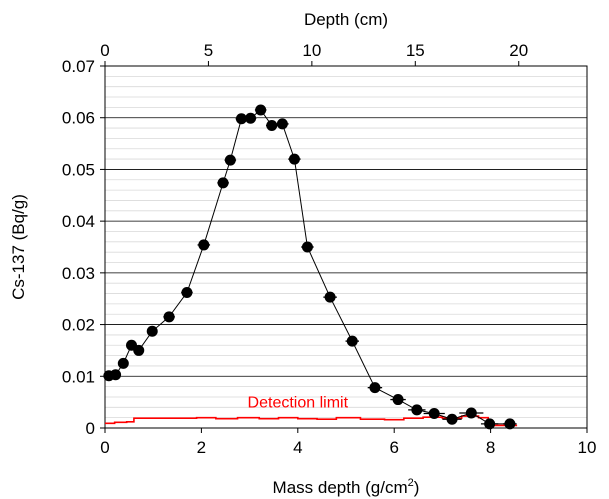 The width and height of the screenshot is (609, 499). What do you see at coordinates (104, 50) in the screenshot?
I see `top-x-tick-label: 0` at bounding box center [104, 50].